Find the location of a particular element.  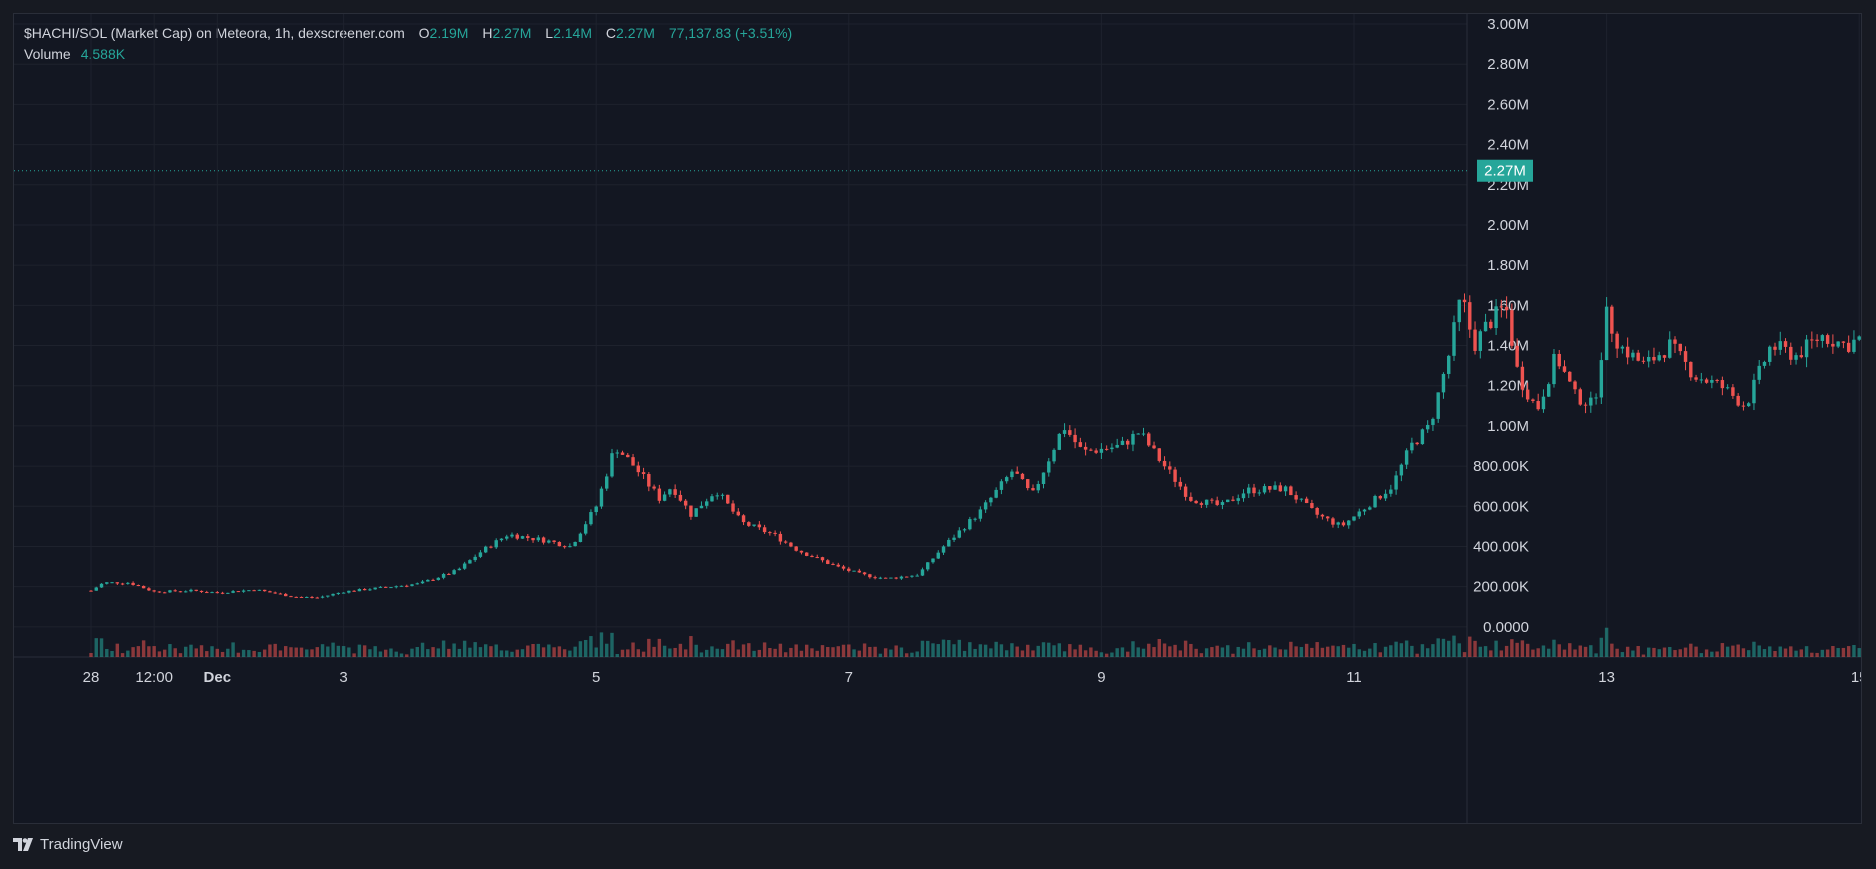

volume-value: 4.588K is located at coordinates (103, 54).